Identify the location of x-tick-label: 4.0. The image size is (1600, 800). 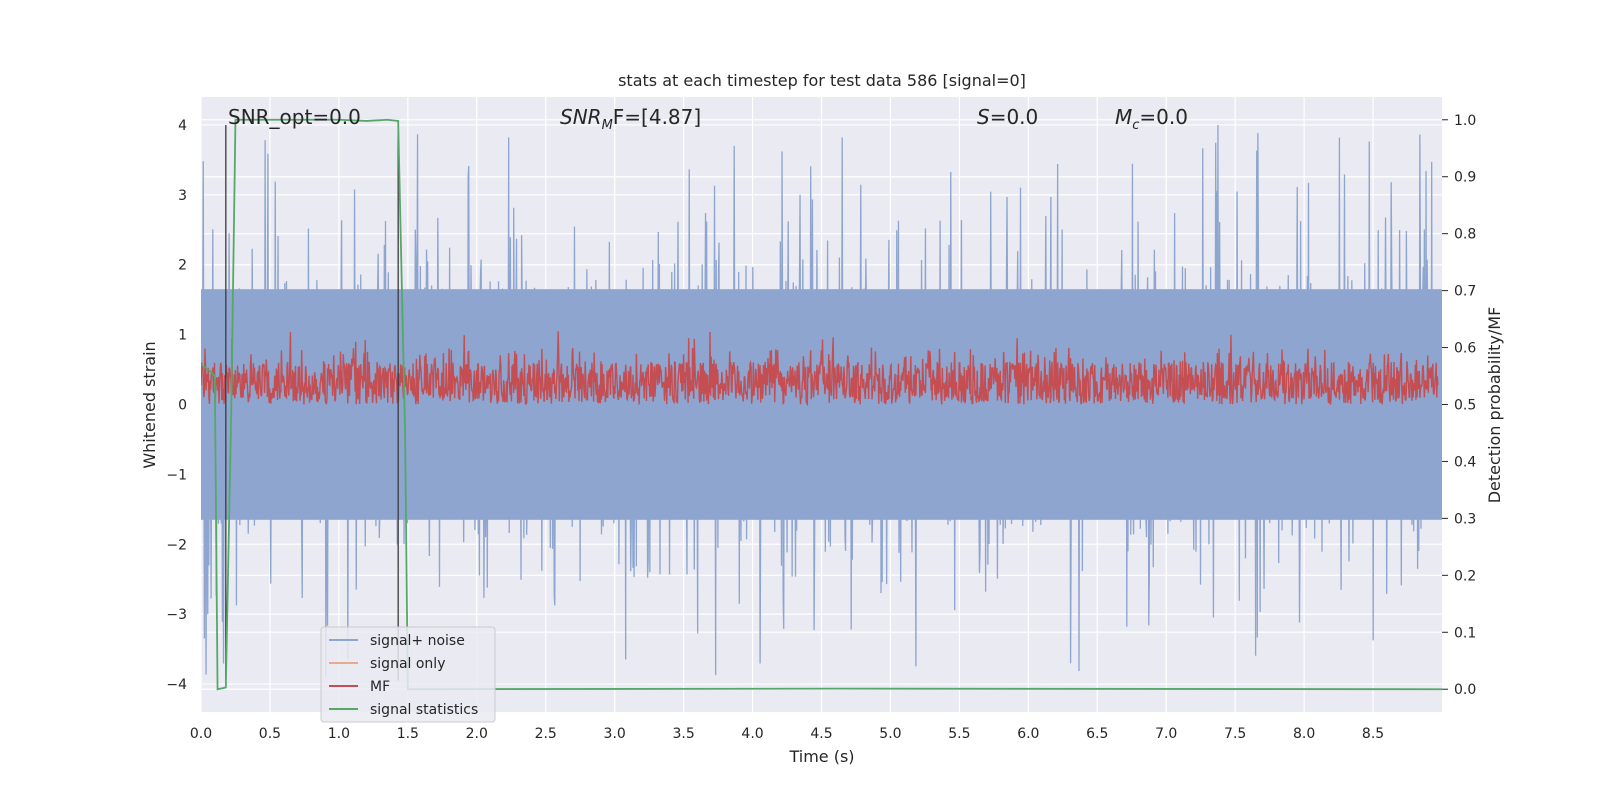
(752, 734).